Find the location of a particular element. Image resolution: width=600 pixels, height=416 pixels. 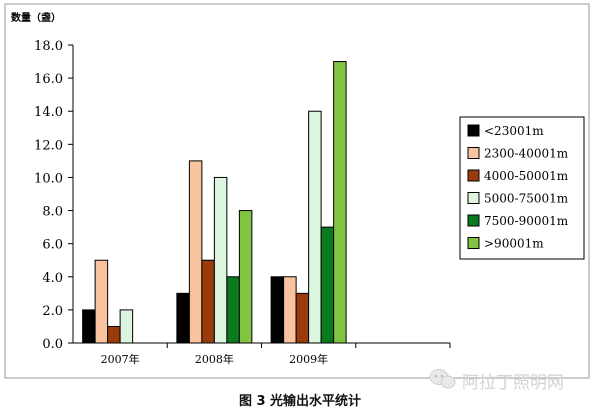

y-tick-label: 6.0 is located at coordinates (52, 245).